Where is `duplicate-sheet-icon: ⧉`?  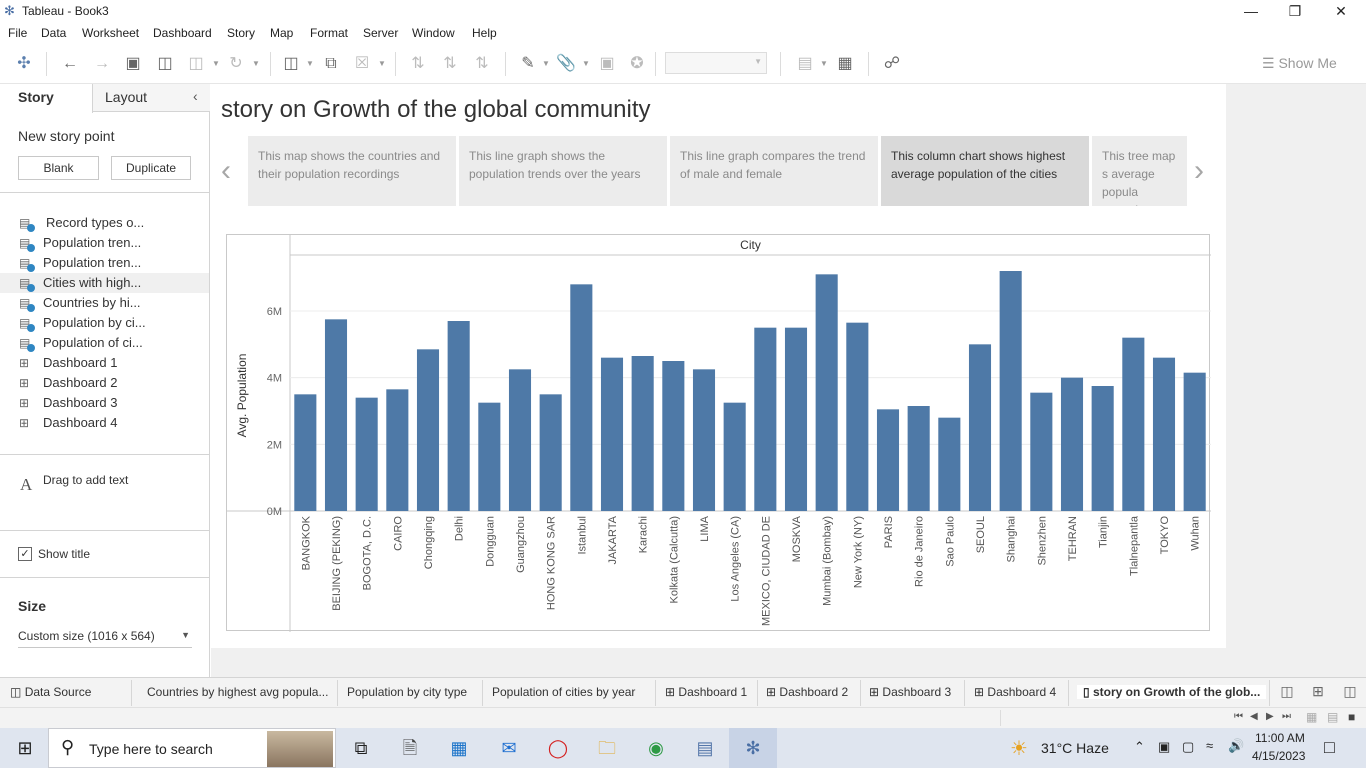 duplicate-sheet-icon: ⧉ is located at coordinates (331, 63).